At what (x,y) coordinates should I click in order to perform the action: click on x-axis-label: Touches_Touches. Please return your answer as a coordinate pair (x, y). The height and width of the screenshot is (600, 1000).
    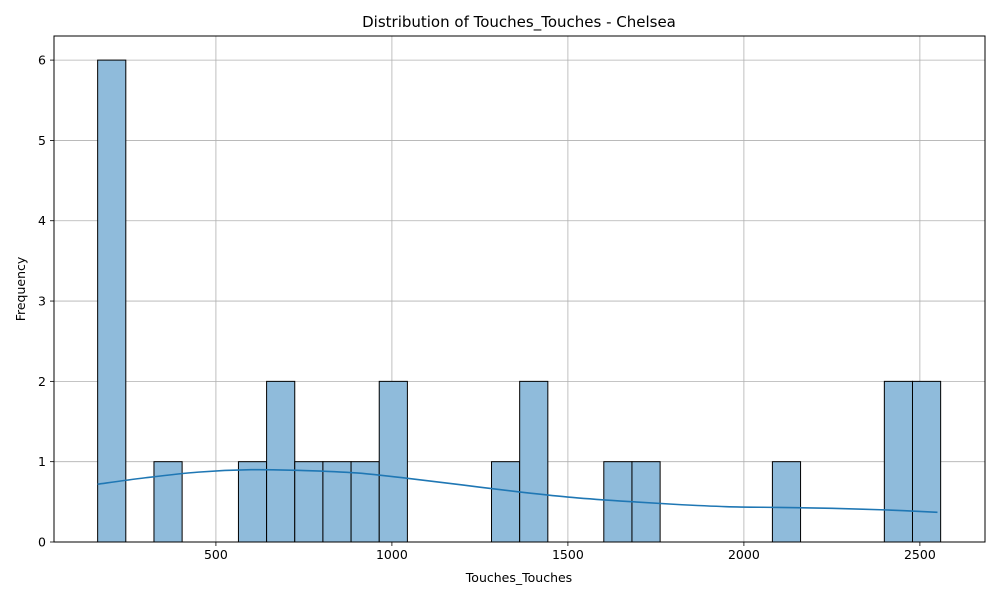
    Looking at the image, I should click on (518, 577).